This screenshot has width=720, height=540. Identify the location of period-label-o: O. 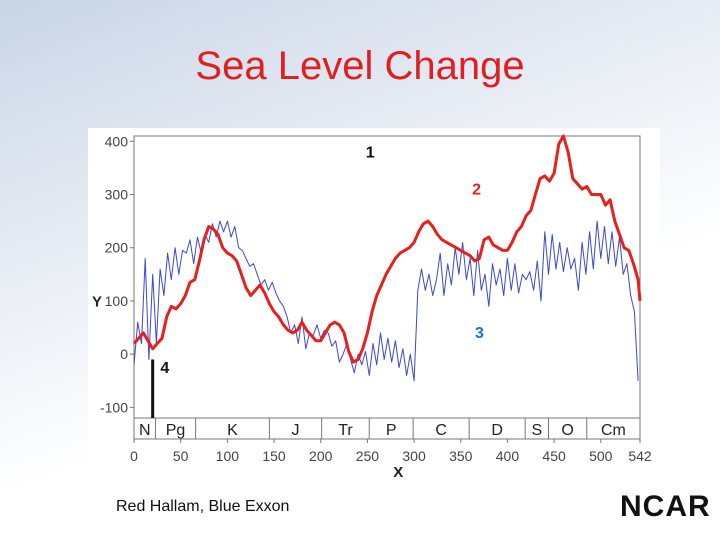
(567, 430).